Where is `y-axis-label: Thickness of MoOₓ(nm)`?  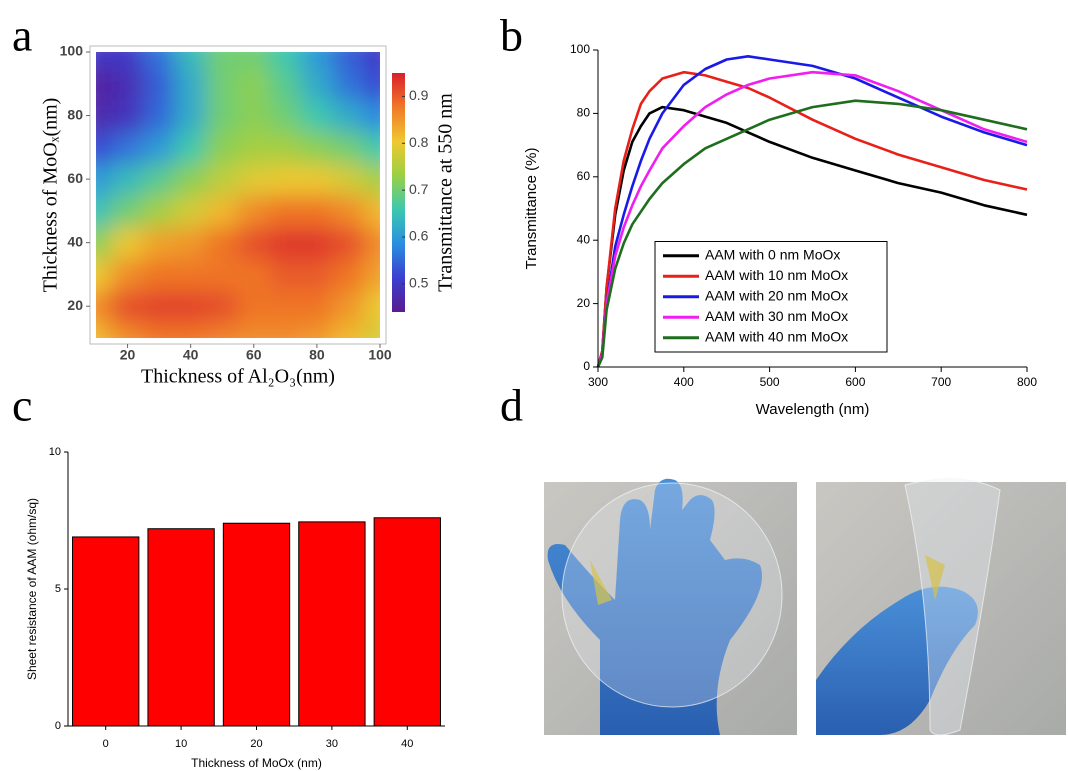
y-axis-label: Thickness of MoOₓ(nm) is located at coordinates (51, 195).